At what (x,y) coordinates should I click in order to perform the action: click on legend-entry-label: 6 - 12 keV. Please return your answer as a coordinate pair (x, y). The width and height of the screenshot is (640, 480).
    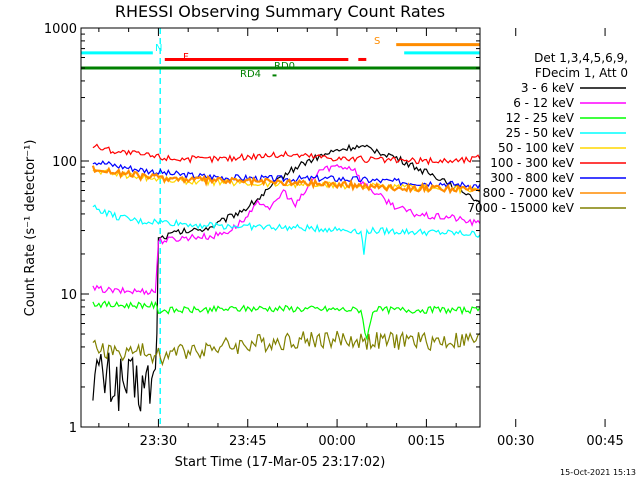
    Looking at the image, I should click on (544, 103).